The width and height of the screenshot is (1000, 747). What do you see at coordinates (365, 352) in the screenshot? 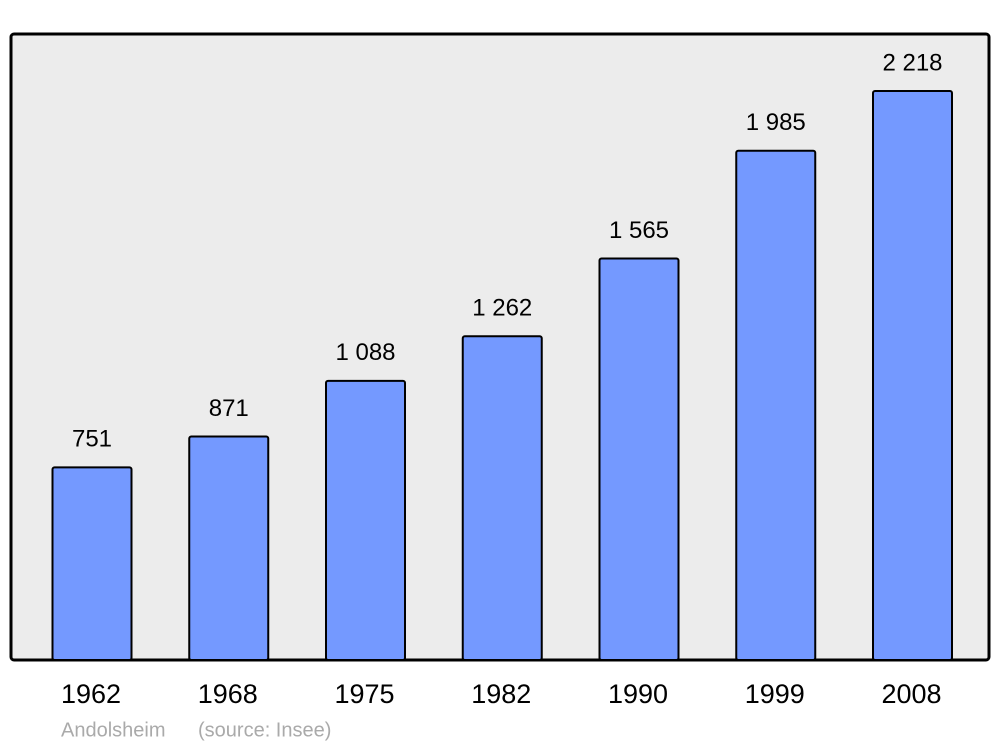
I see `value-label: 1 088` at bounding box center [365, 352].